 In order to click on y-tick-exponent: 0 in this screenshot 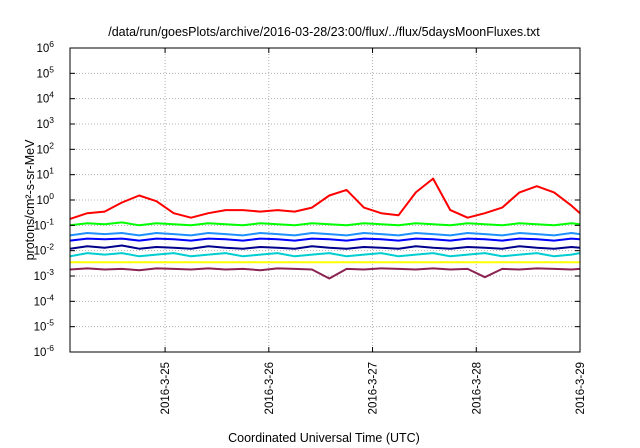, I will do `click(51, 196)`.